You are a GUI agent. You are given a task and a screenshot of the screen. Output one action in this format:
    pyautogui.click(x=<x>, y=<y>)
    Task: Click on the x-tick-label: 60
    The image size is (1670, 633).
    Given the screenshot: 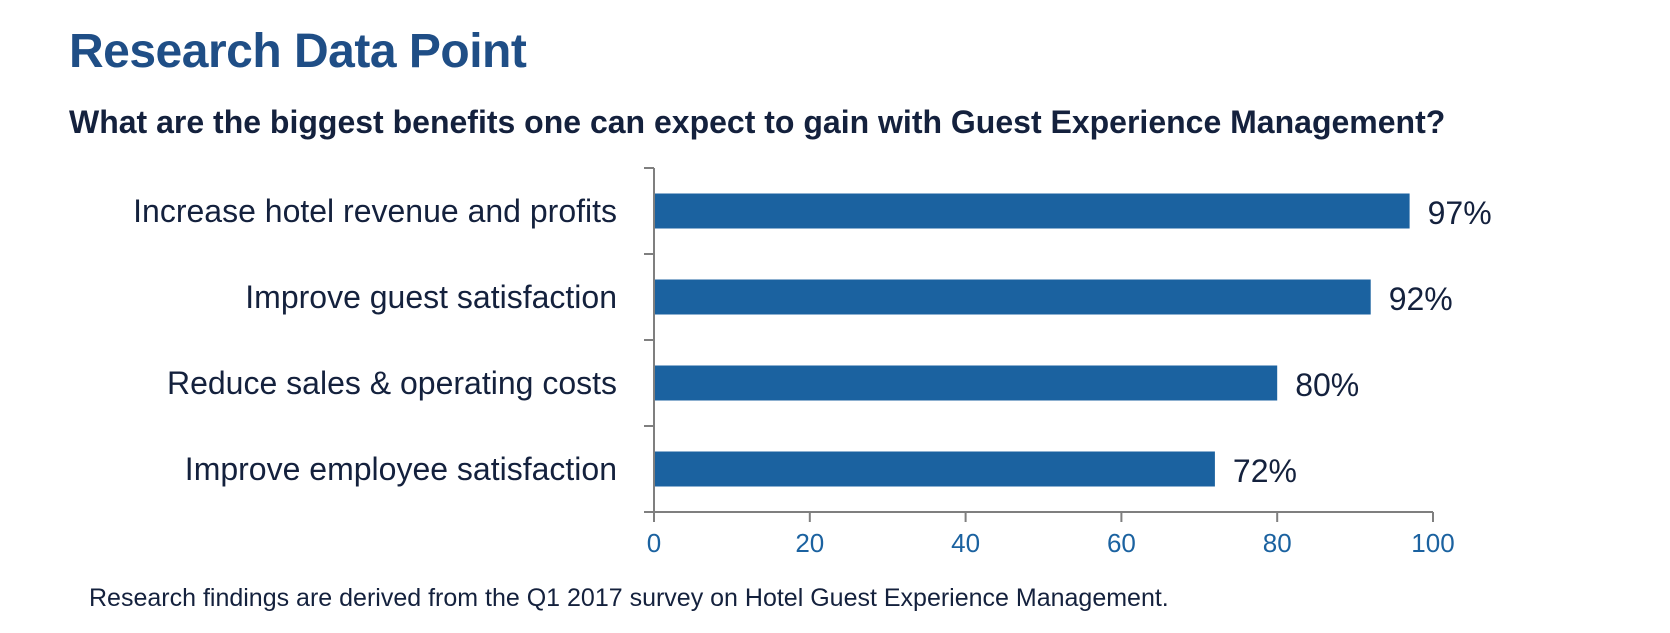 What is the action you would take?
    pyautogui.click(x=1121, y=543)
    